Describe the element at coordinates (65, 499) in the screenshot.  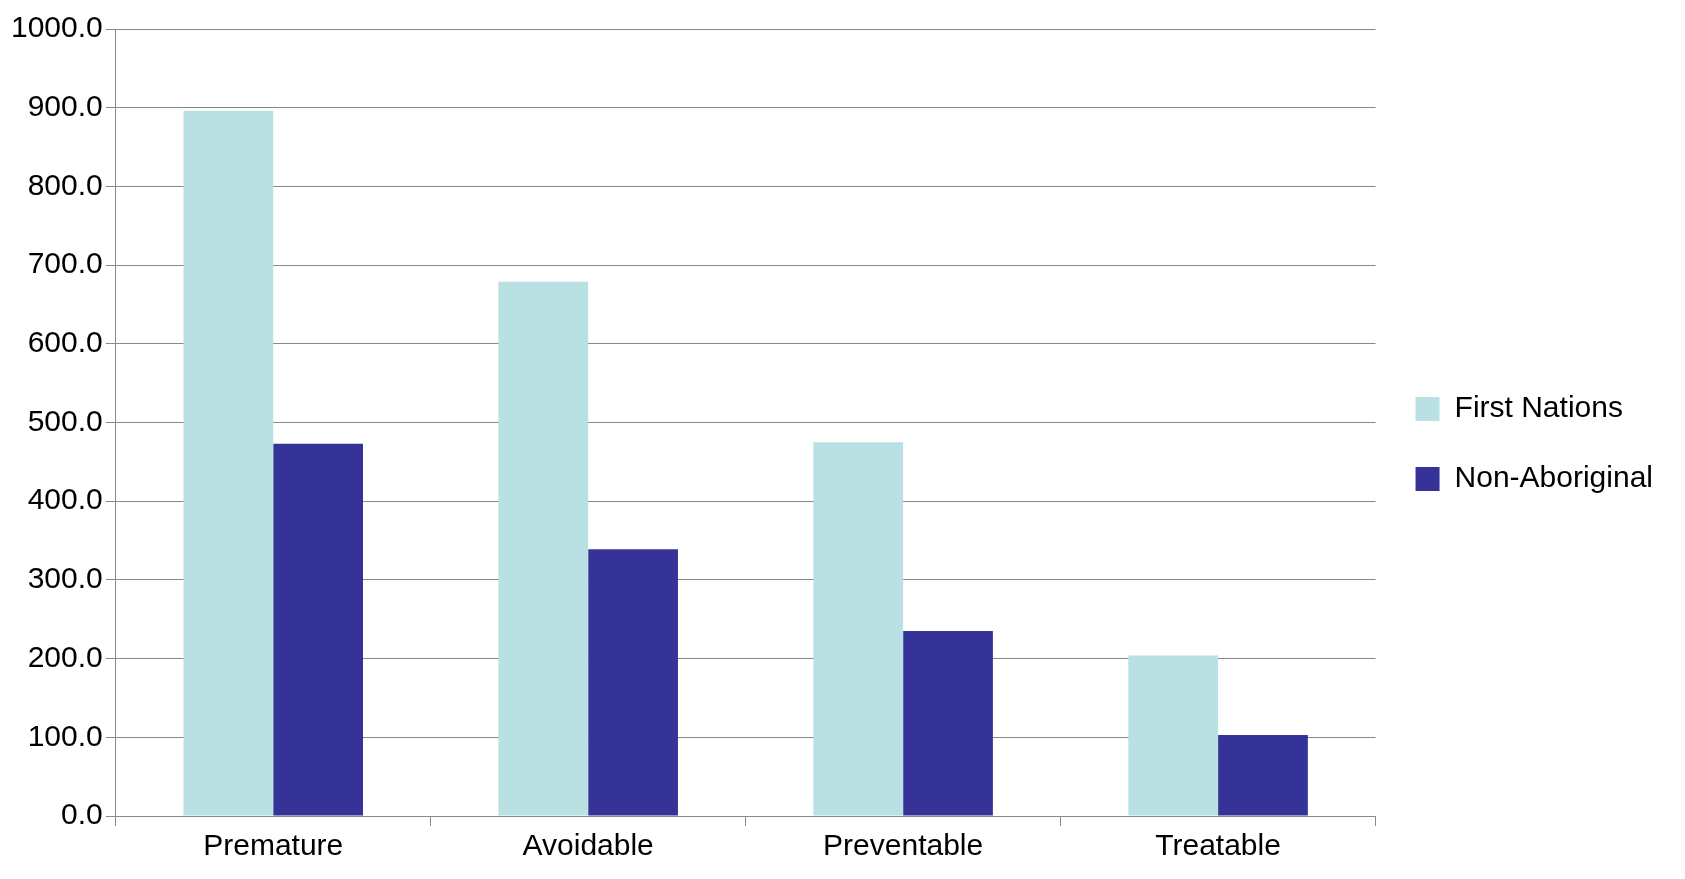
I see `y-tick-label: 400.0` at that location.